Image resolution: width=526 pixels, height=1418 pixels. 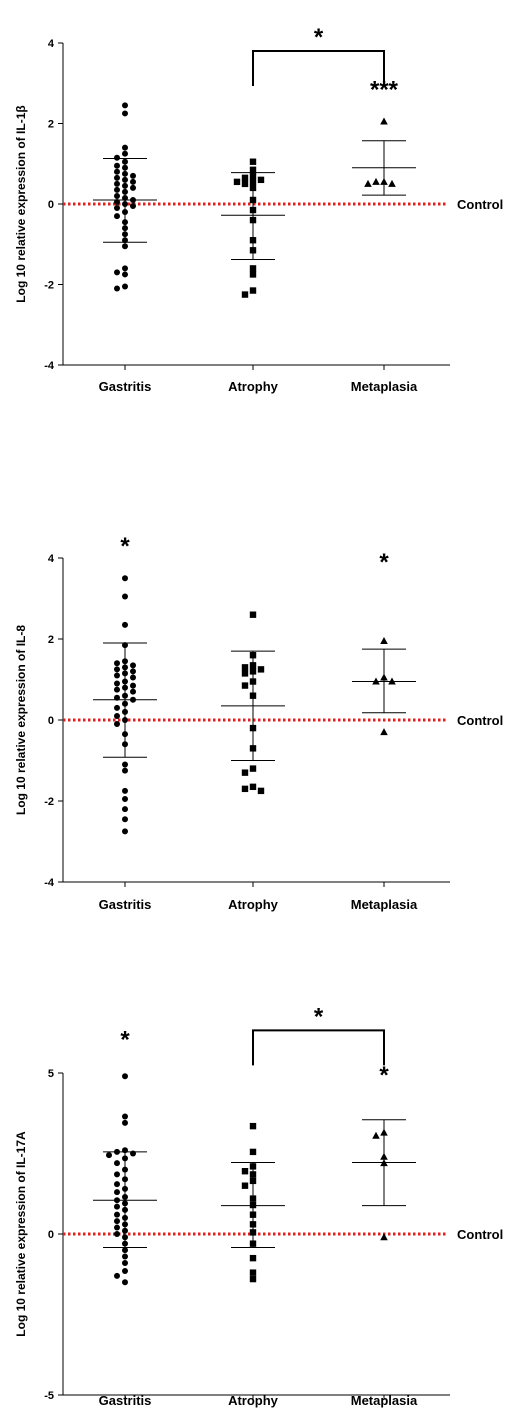 What do you see at coordinates (49, 1396) in the screenshot?
I see `y-tick-label: -5` at bounding box center [49, 1396].